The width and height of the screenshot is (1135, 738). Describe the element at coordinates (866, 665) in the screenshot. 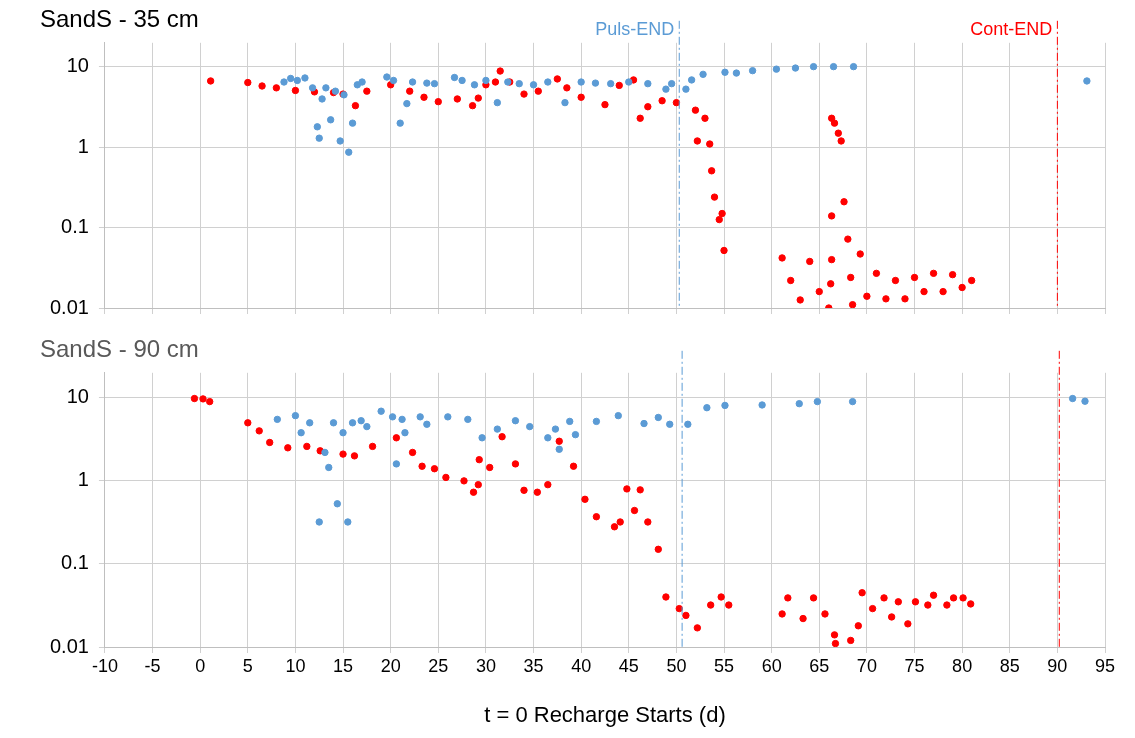

I see `x-tick-label: 70` at that location.